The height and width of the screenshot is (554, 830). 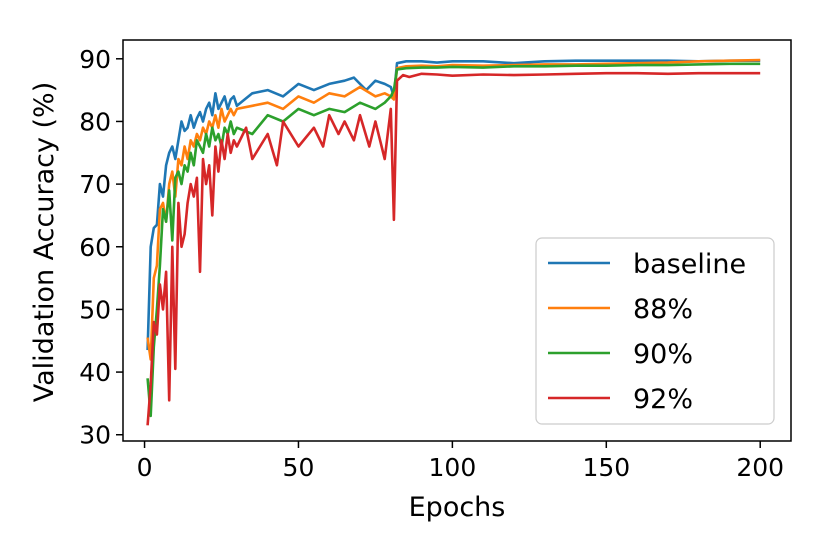 I want to click on x-tick-label: 50, so click(x=299, y=467).